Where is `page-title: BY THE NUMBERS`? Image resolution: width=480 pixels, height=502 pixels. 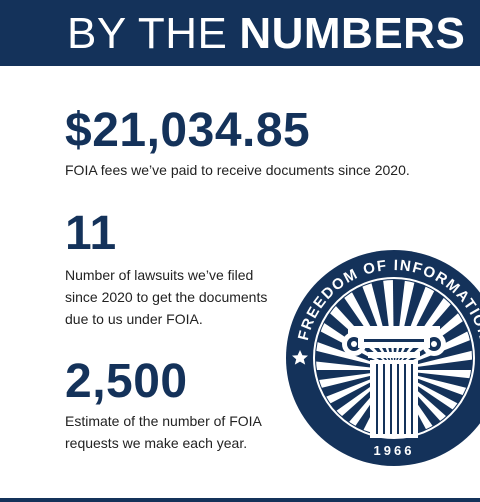 page-title: BY THE NUMBERS is located at coordinates (266, 34).